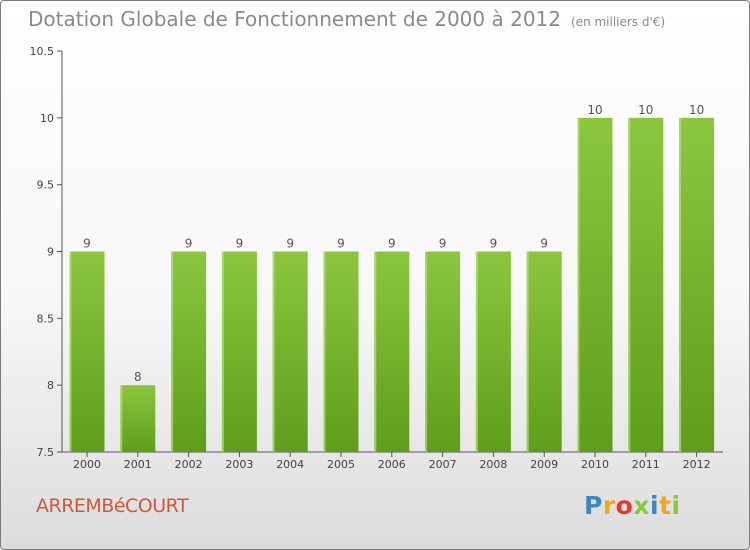  Describe the element at coordinates (645, 110) in the screenshot. I see `data-label-2011: 10` at that location.